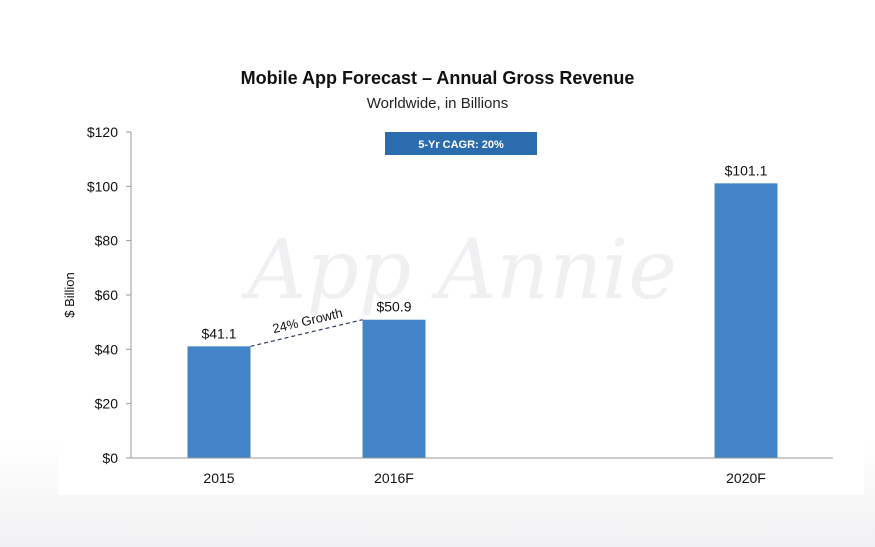  What do you see at coordinates (218, 478) in the screenshot?
I see `x-tick-label: 2015` at bounding box center [218, 478].